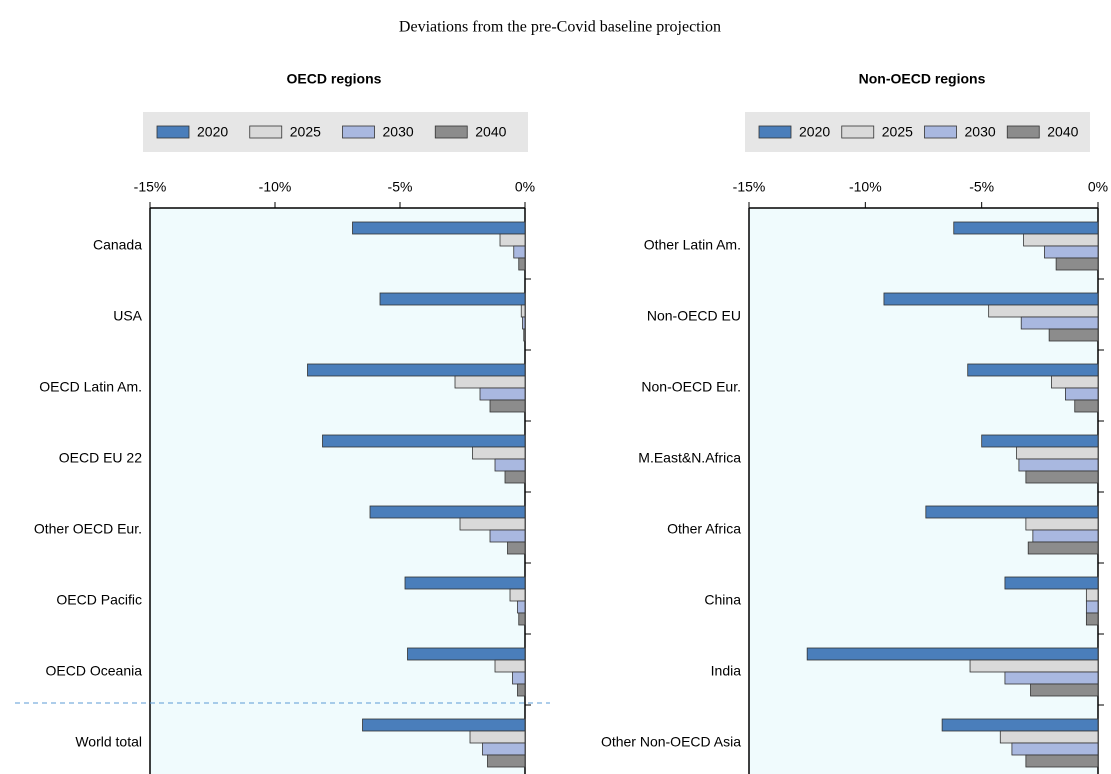 This screenshot has width=1111, height=774. What do you see at coordinates (922, 79) in the screenshot?
I see `panel-title: Non-OECD regions` at bounding box center [922, 79].